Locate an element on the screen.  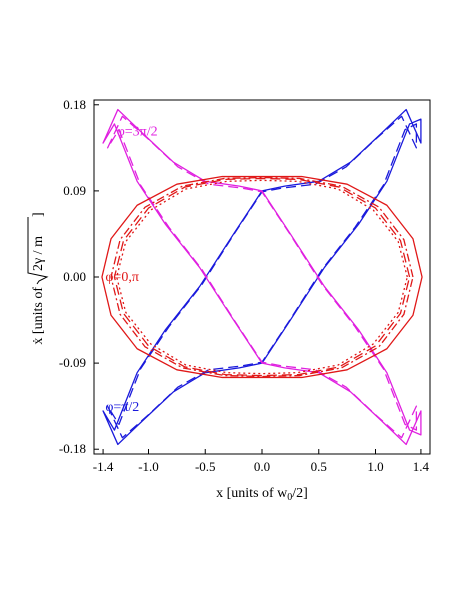
y-tick-label: 0.18 is located at coordinates (74, 104).